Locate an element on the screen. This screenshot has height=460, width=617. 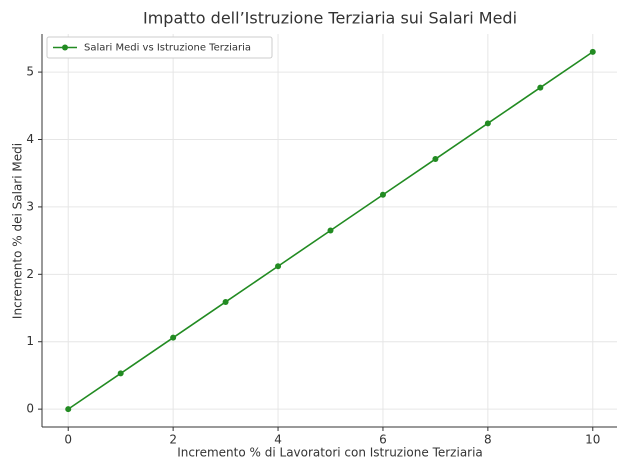
y-tick-label: 0 is located at coordinates (30, 409).